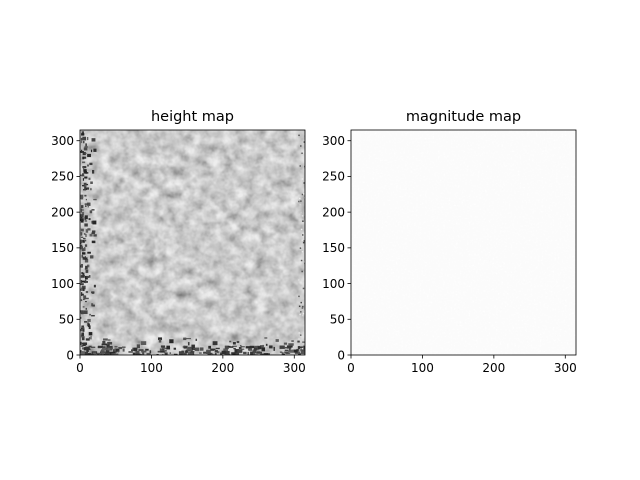  I want to click on y-tick-label: 50, so click(337, 320).